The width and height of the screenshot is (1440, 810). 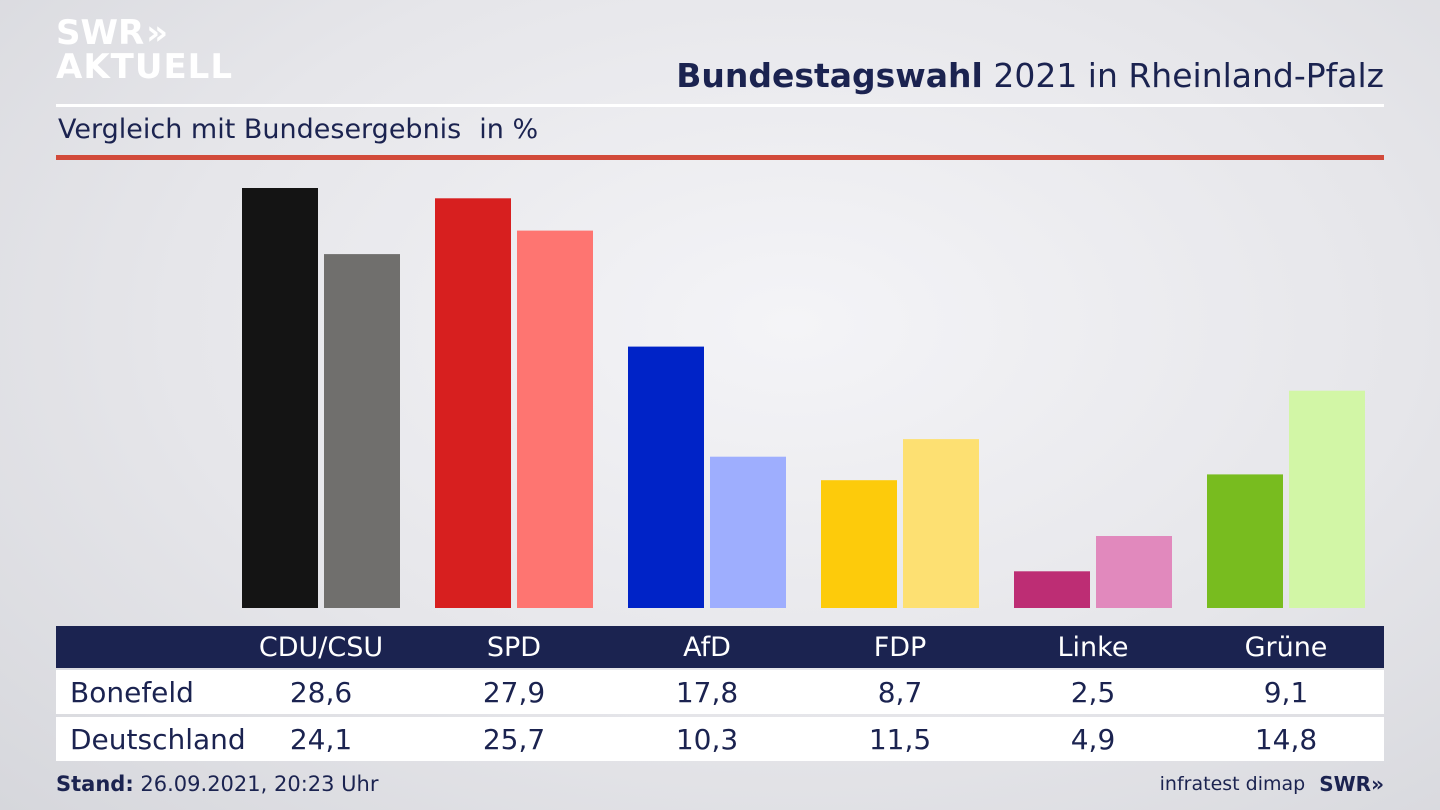 I want to click on value-cell: 9,1, so click(x=1286, y=692).